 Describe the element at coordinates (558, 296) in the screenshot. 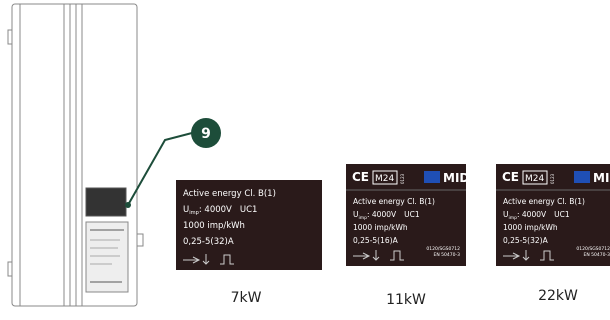

I see `power-caption: 22kW` at that location.